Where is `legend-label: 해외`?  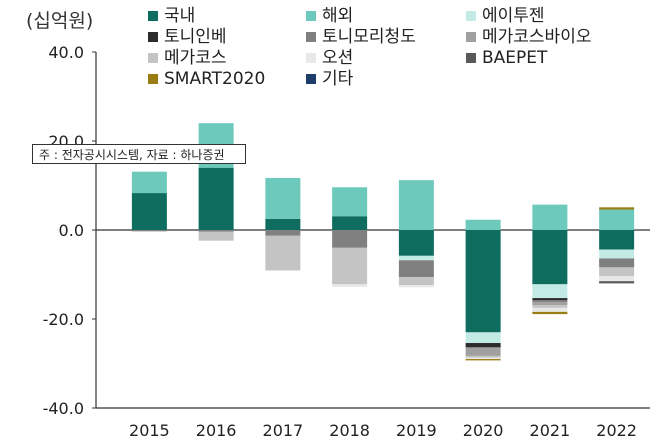 legend-label: 해외 is located at coordinates (338, 16).